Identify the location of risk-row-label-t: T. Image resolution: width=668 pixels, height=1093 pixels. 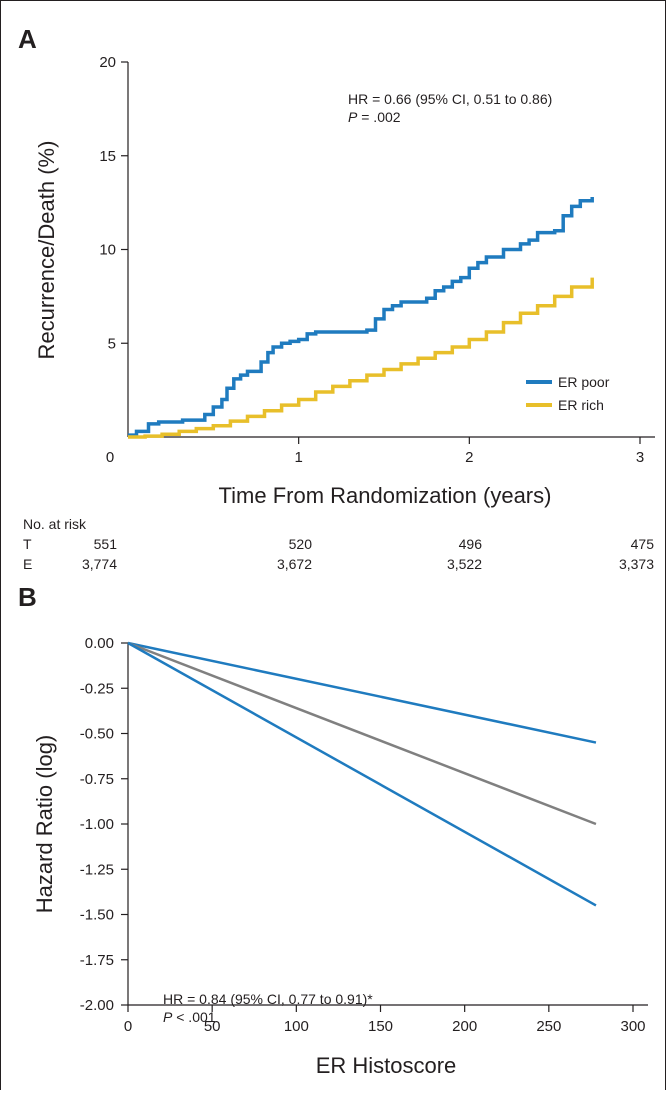
(27, 544).